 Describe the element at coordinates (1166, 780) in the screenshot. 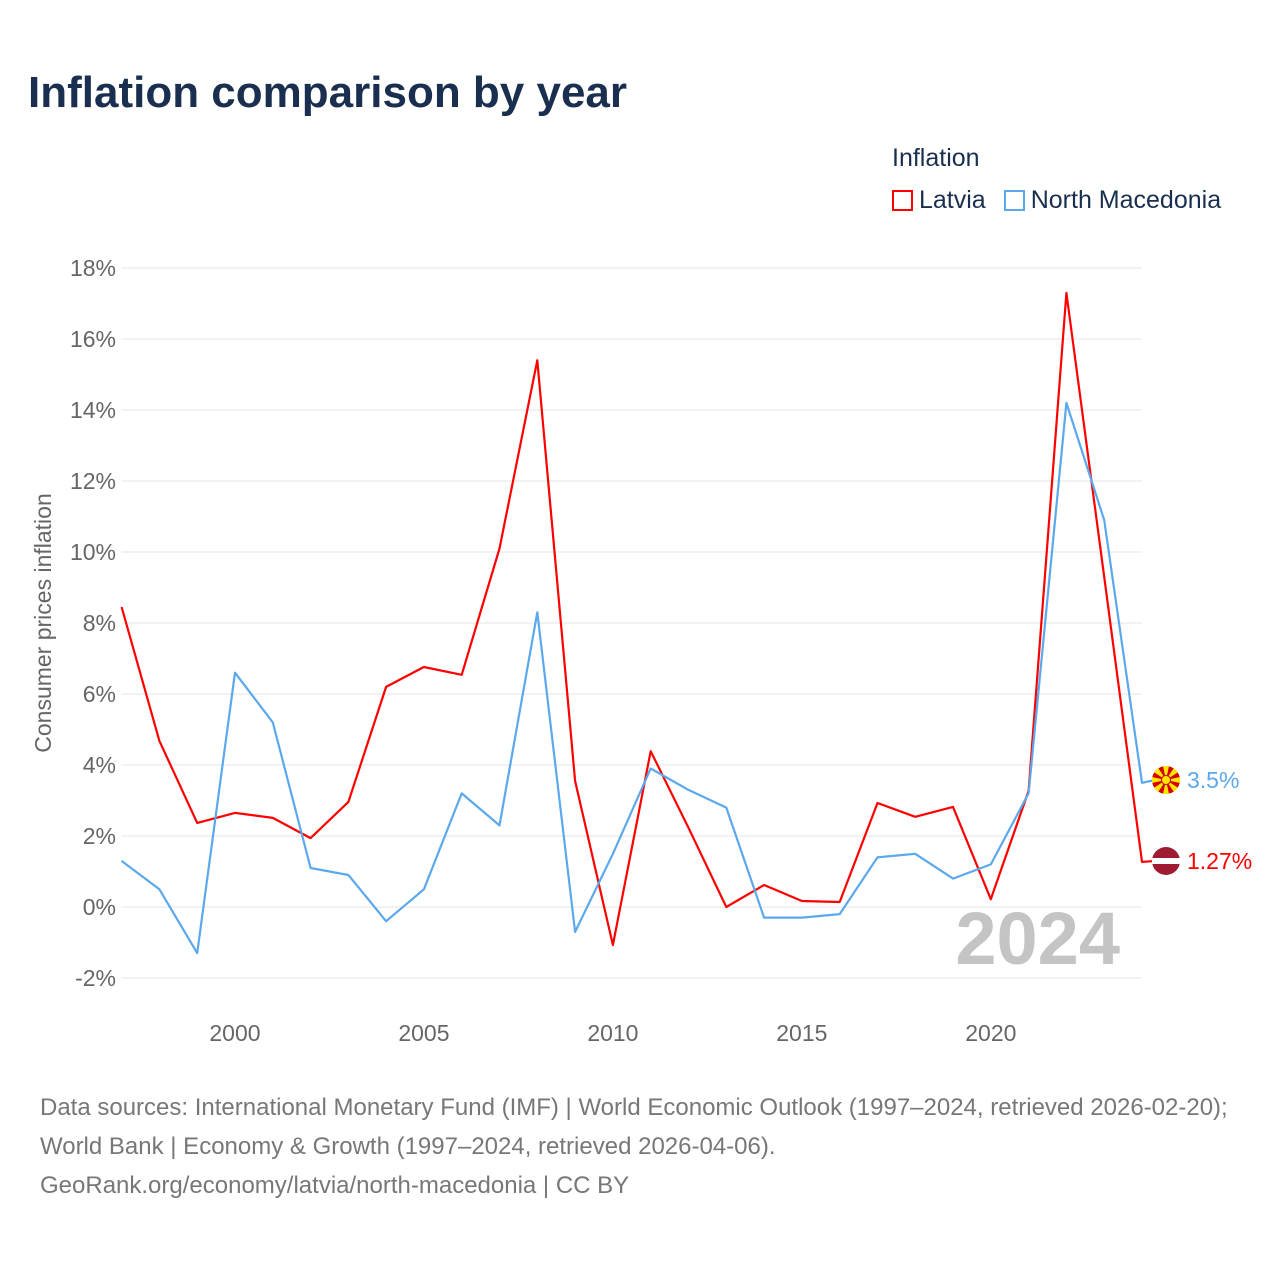

I see `north-macedonia-flag-icon` at that location.